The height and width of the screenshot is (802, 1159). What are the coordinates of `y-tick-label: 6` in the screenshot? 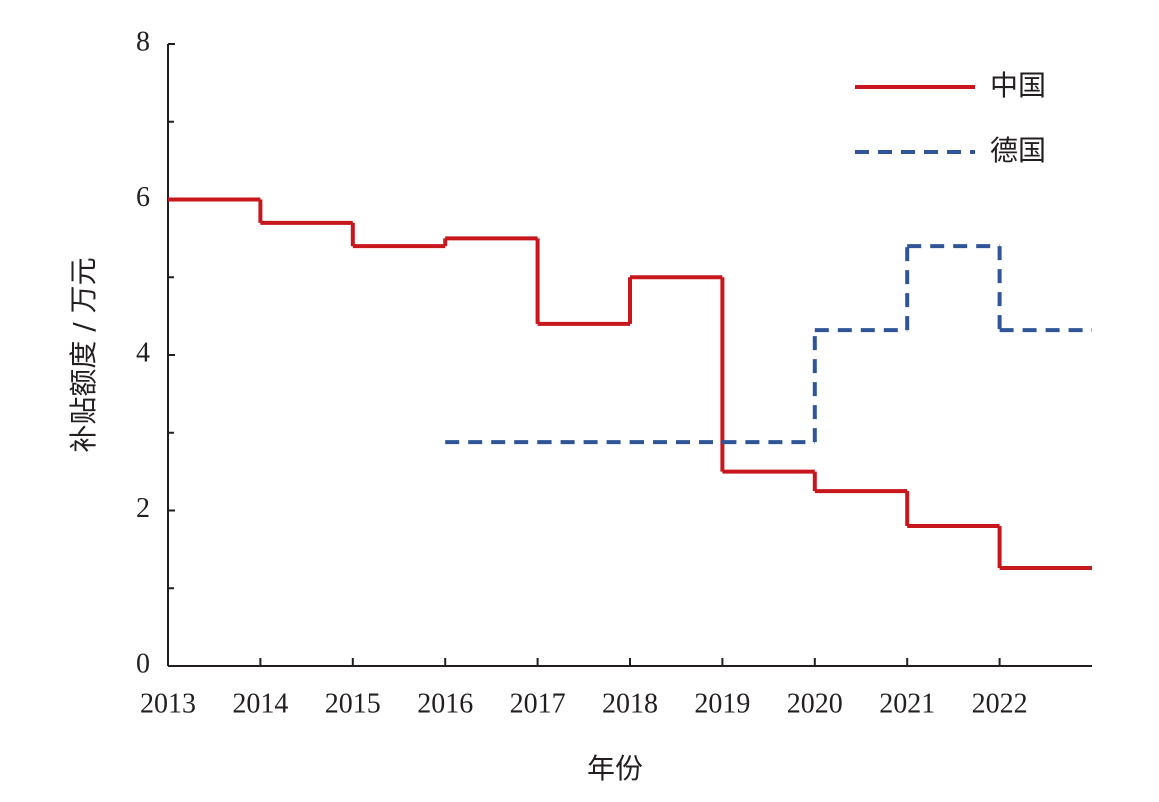 It's located at (143, 197).